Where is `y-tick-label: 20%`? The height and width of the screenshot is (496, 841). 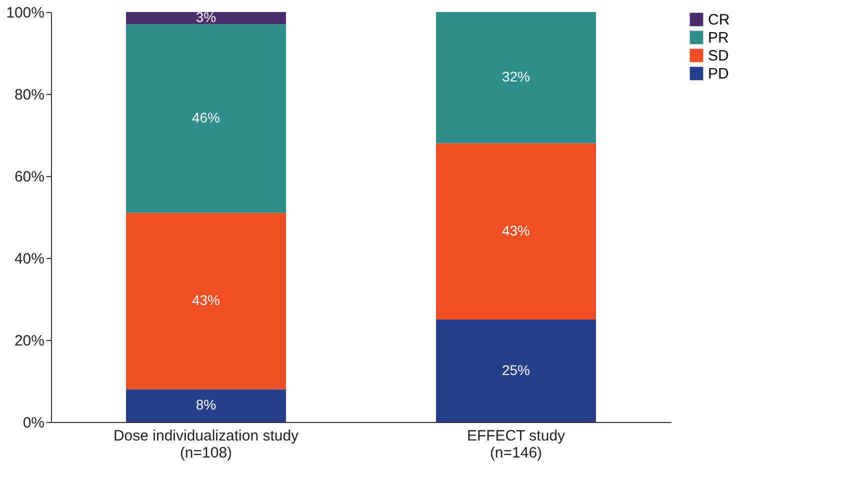
y-tick-label: 20% is located at coordinates (29, 341).